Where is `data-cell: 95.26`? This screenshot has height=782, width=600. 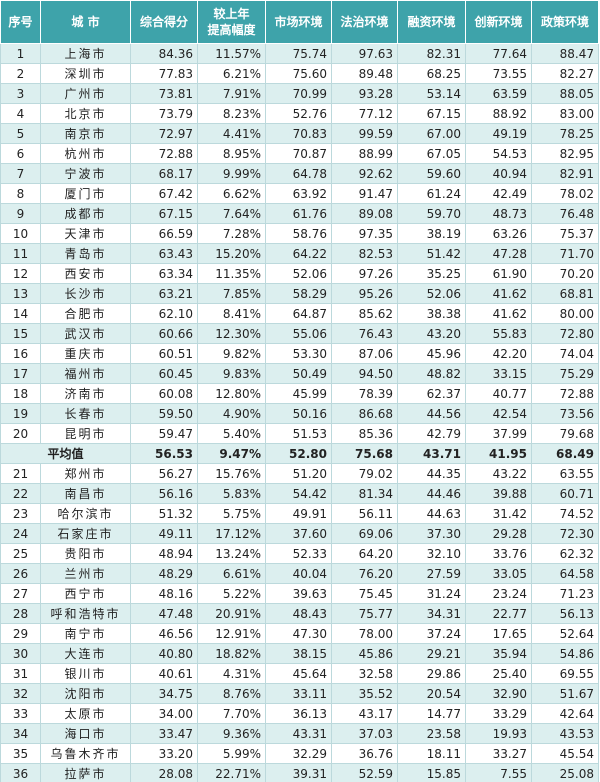
data-cell: 95.26 is located at coordinates (364, 293).